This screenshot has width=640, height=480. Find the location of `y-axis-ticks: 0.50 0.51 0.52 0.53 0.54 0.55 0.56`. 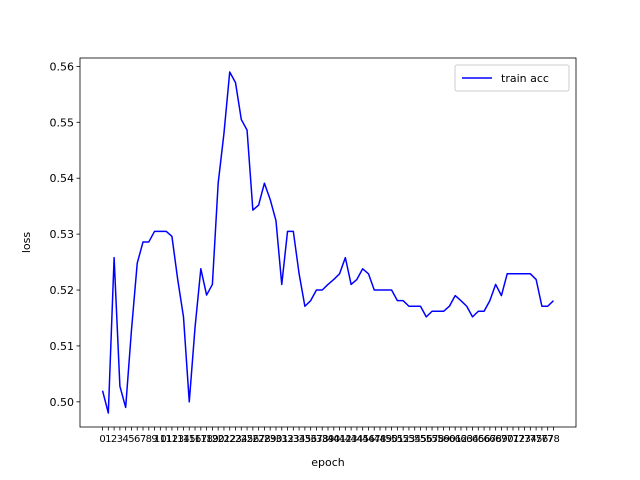

y-axis-ticks: 0.50 0.51 0.52 0.53 0.54 0.55 0.56 is located at coordinates (65, 234).